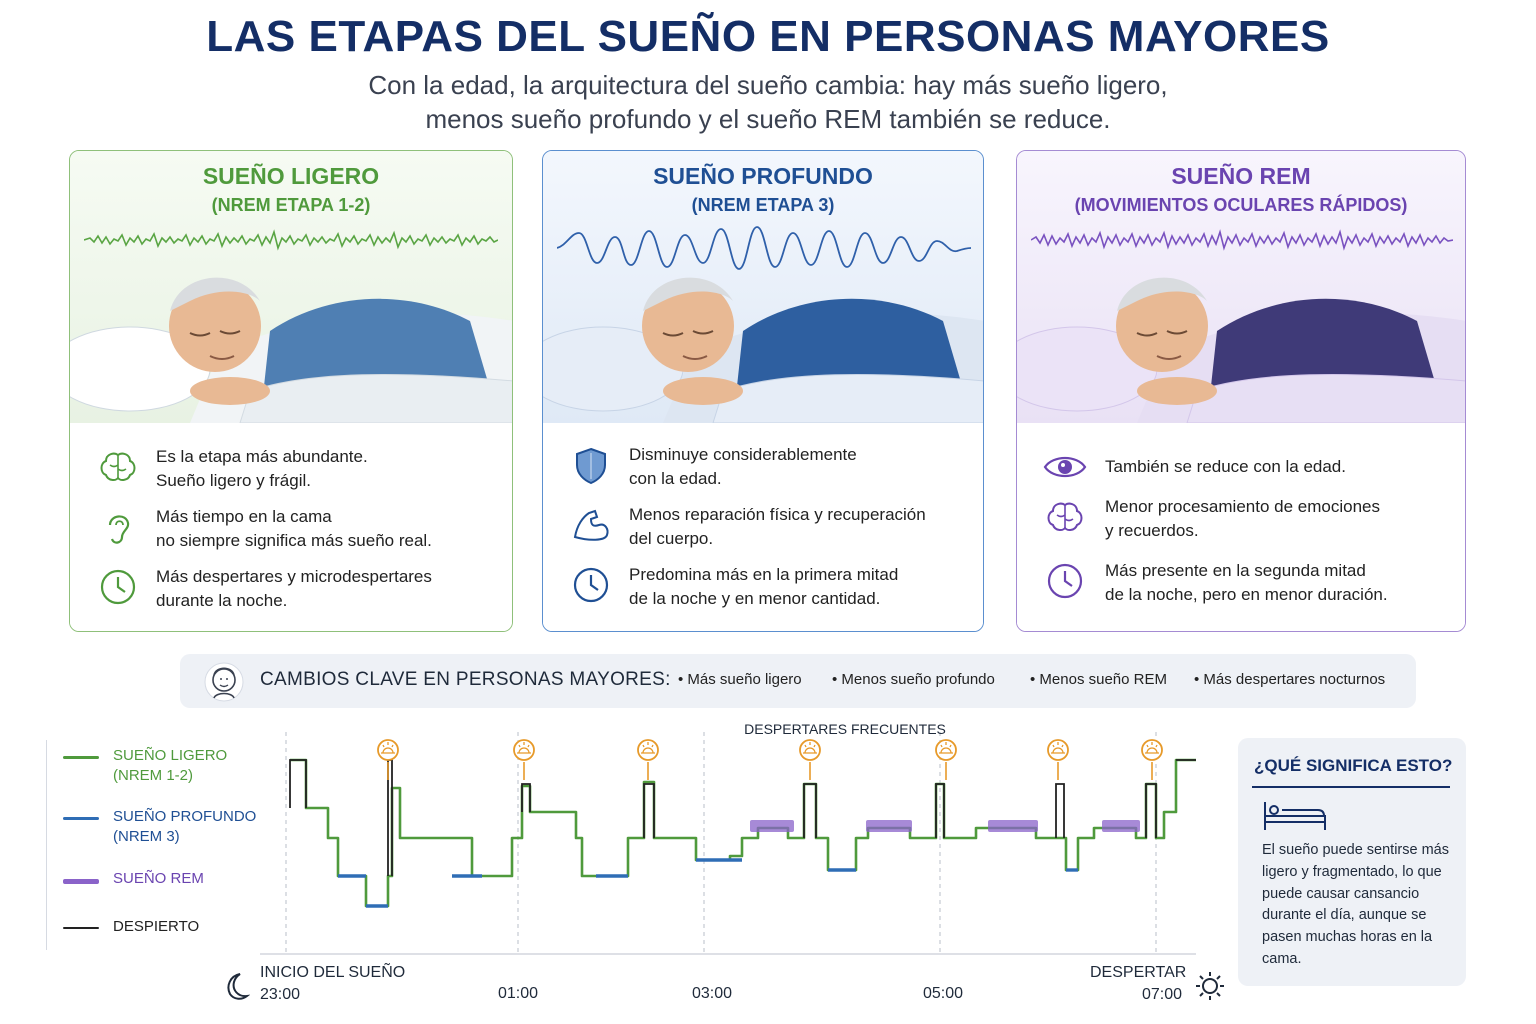  Describe the element at coordinates (518, 993) in the screenshot. I see `tick-label: 01:00` at that location.